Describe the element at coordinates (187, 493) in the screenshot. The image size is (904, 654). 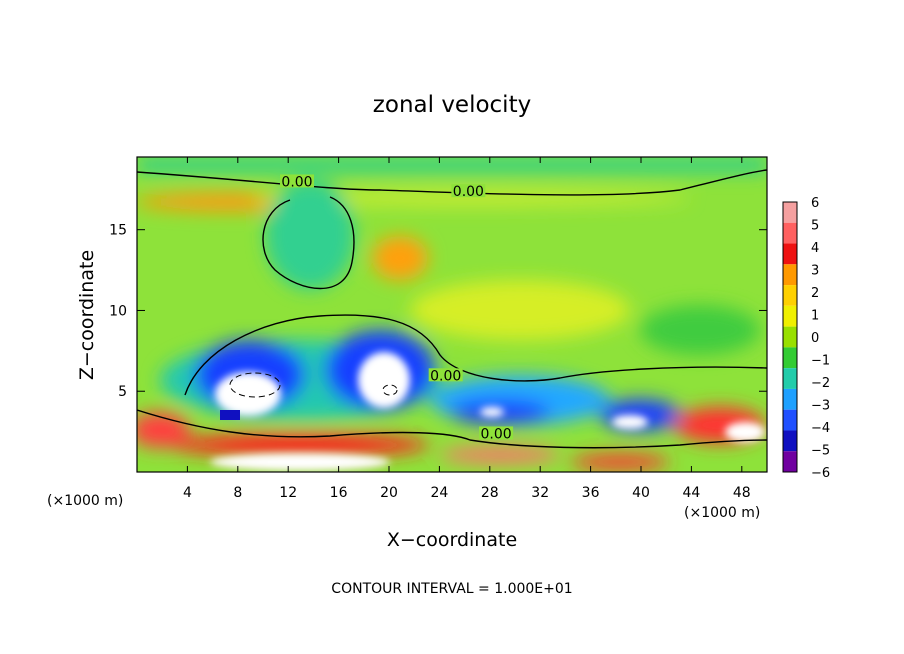
I see `x-tick-label: 4` at that location.